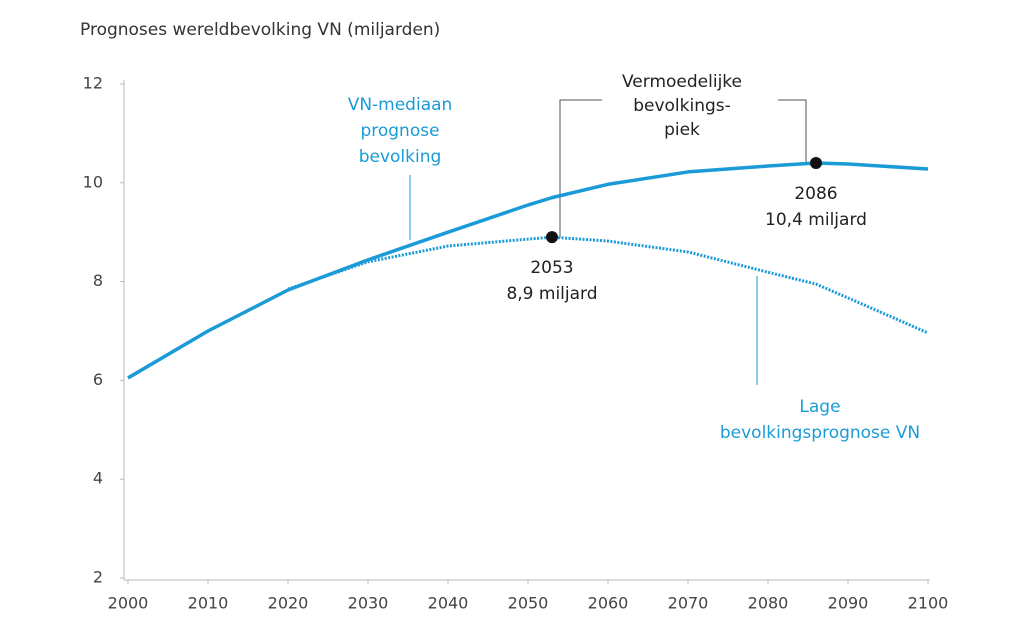 Image resolution: width=1024 pixels, height=640 pixels. What do you see at coordinates (551, 294) in the screenshot?
I see `annotation-value: 8,9 miljard` at bounding box center [551, 294].